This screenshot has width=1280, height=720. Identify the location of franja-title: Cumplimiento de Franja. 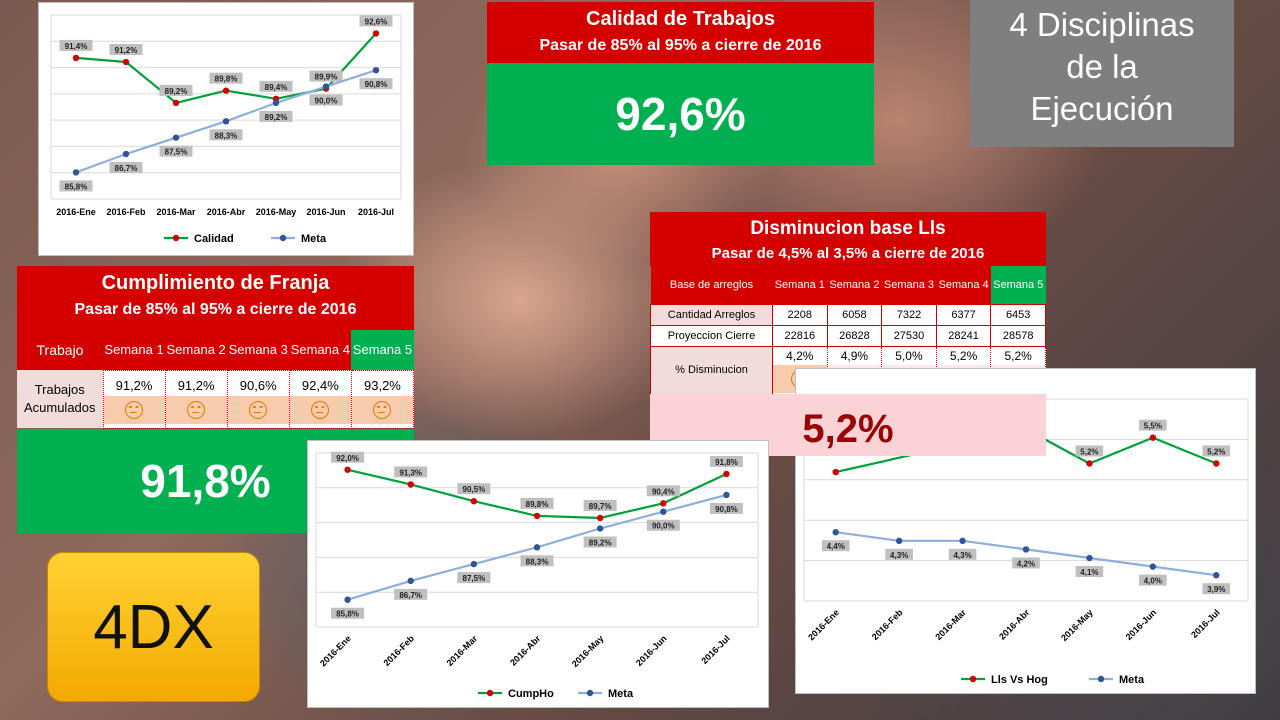
(215, 283).